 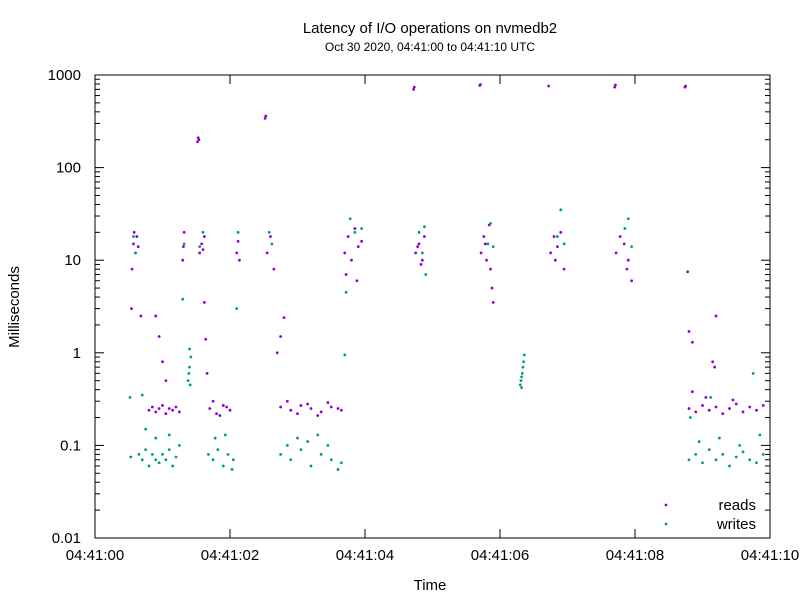 I want to click on x-tick-label: 04:41:06, so click(x=500, y=555).